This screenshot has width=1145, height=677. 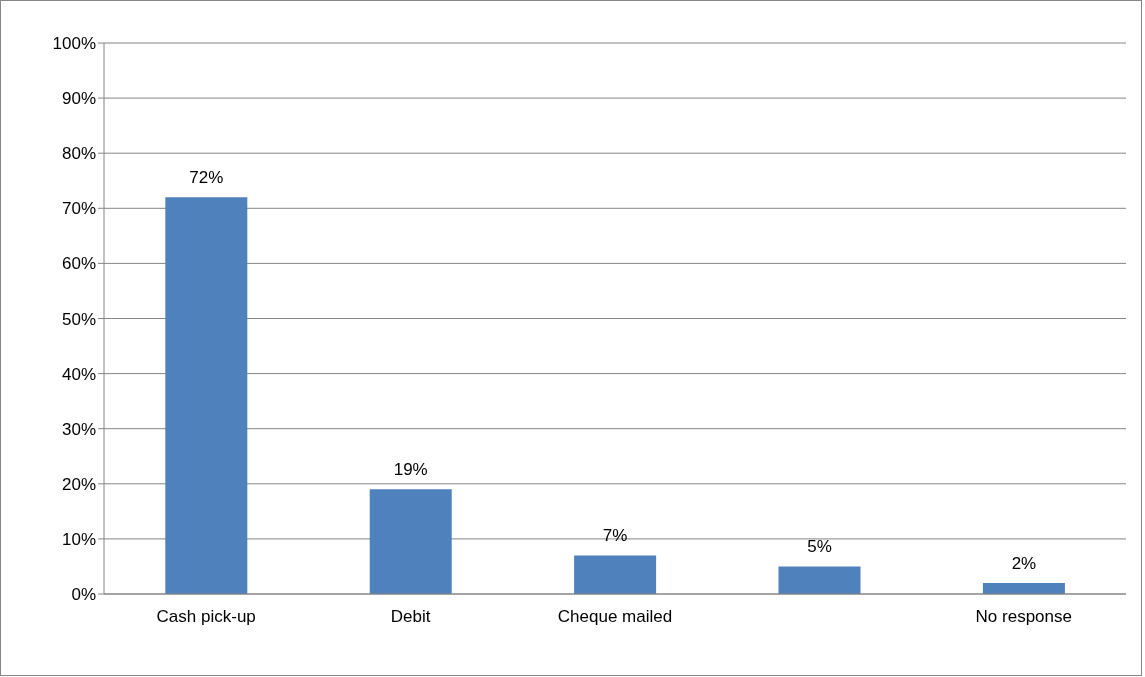 What do you see at coordinates (1023, 617) in the screenshot?
I see `x-tick-label: No response` at bounding box center [1023, 617].